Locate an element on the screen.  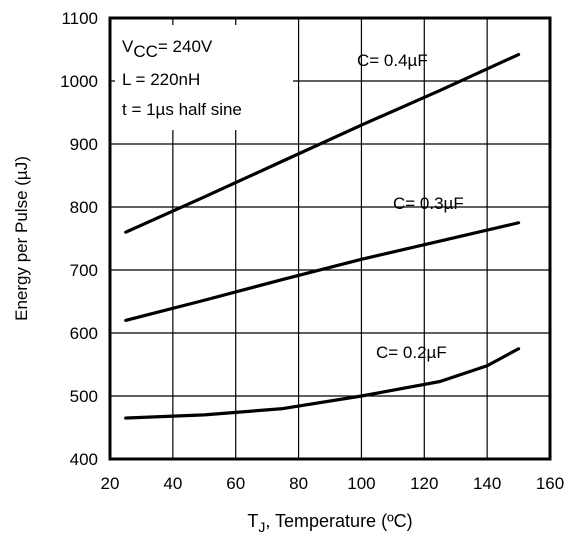
x-tick-label: 120 is located at coordinates (424, 483).